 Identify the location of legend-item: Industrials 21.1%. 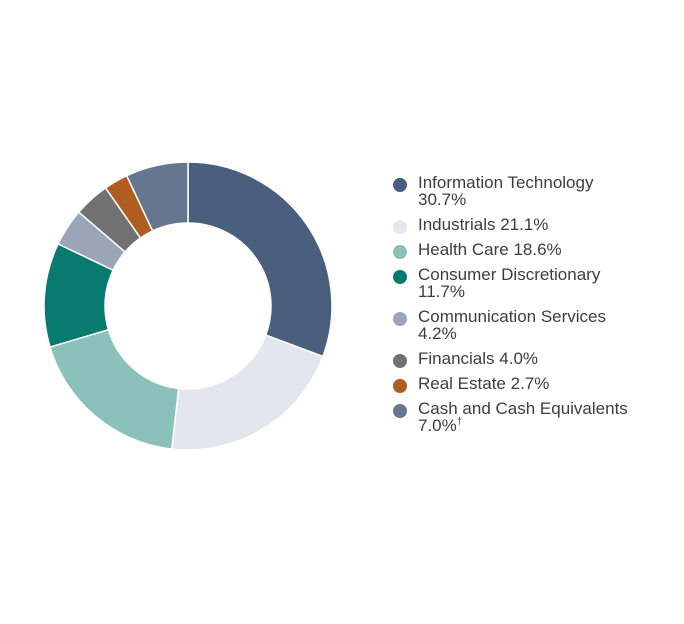
(535, 224).